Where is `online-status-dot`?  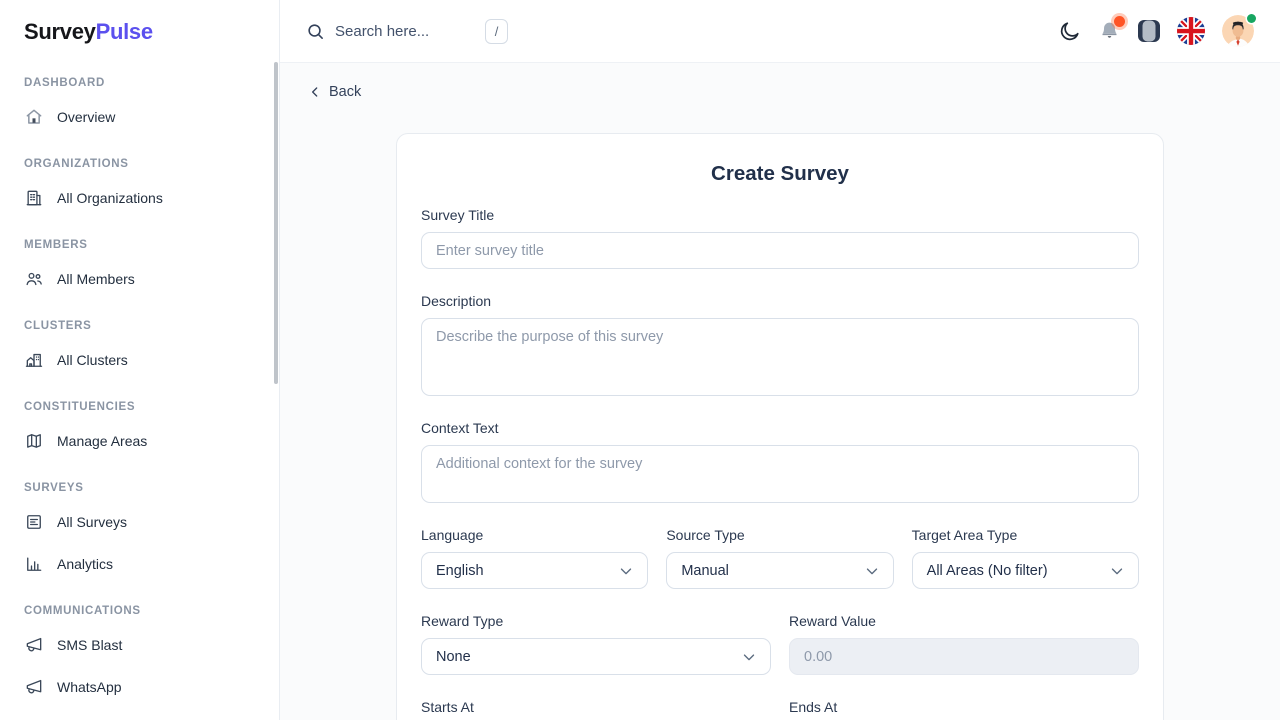 online-status-dot is located at coordinates (1251, 18).